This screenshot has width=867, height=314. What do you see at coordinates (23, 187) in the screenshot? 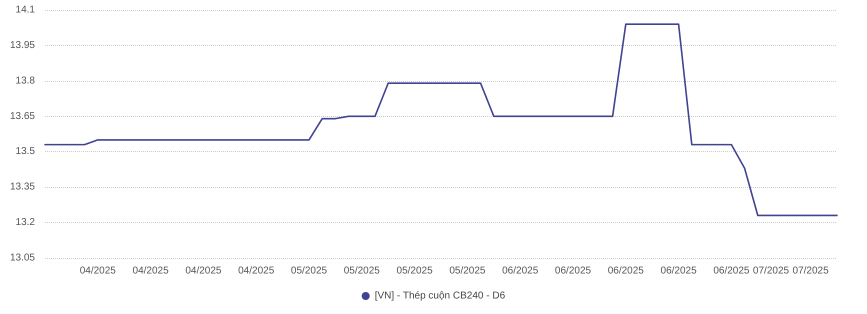
I see `y-tick-label: 13.35` at bounding box center [23, 187].